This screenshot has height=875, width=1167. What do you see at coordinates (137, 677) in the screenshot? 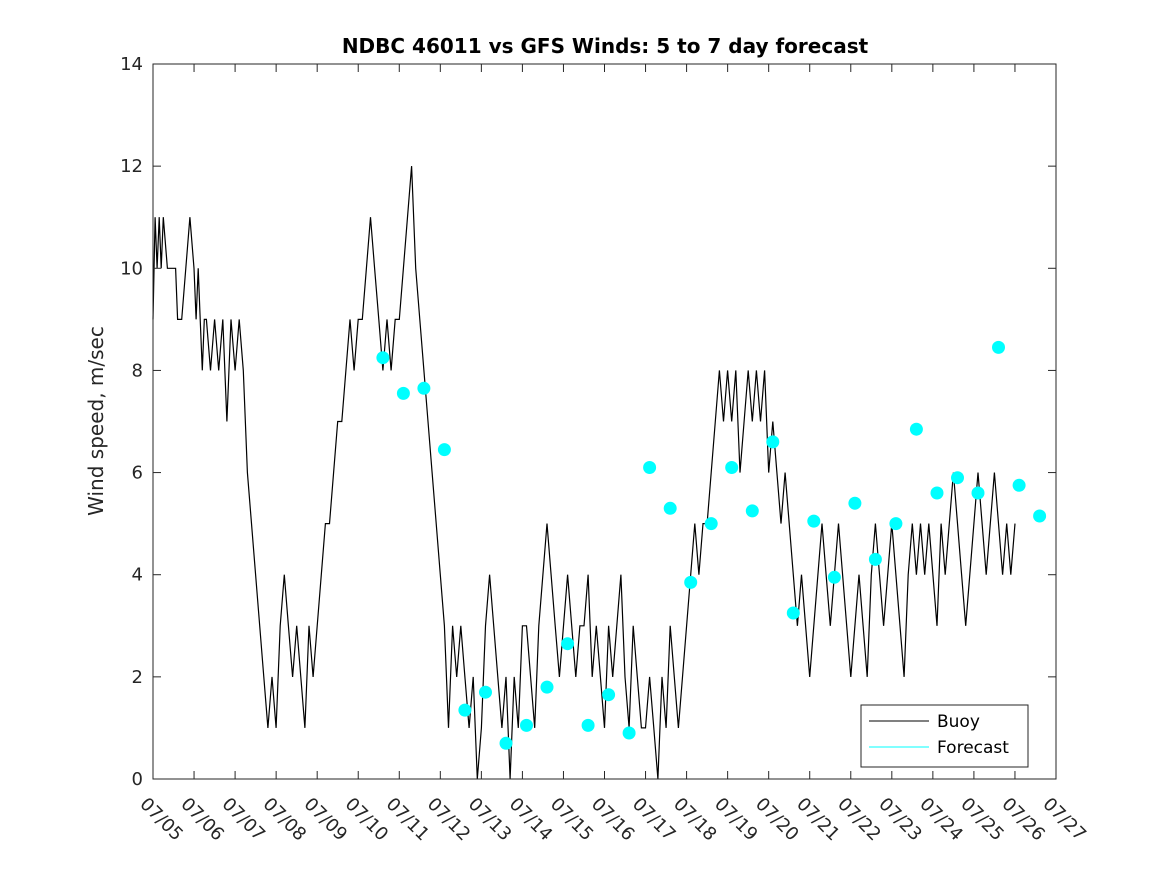
I see `y-tick-label: 2` at bounding box center [137, 677].